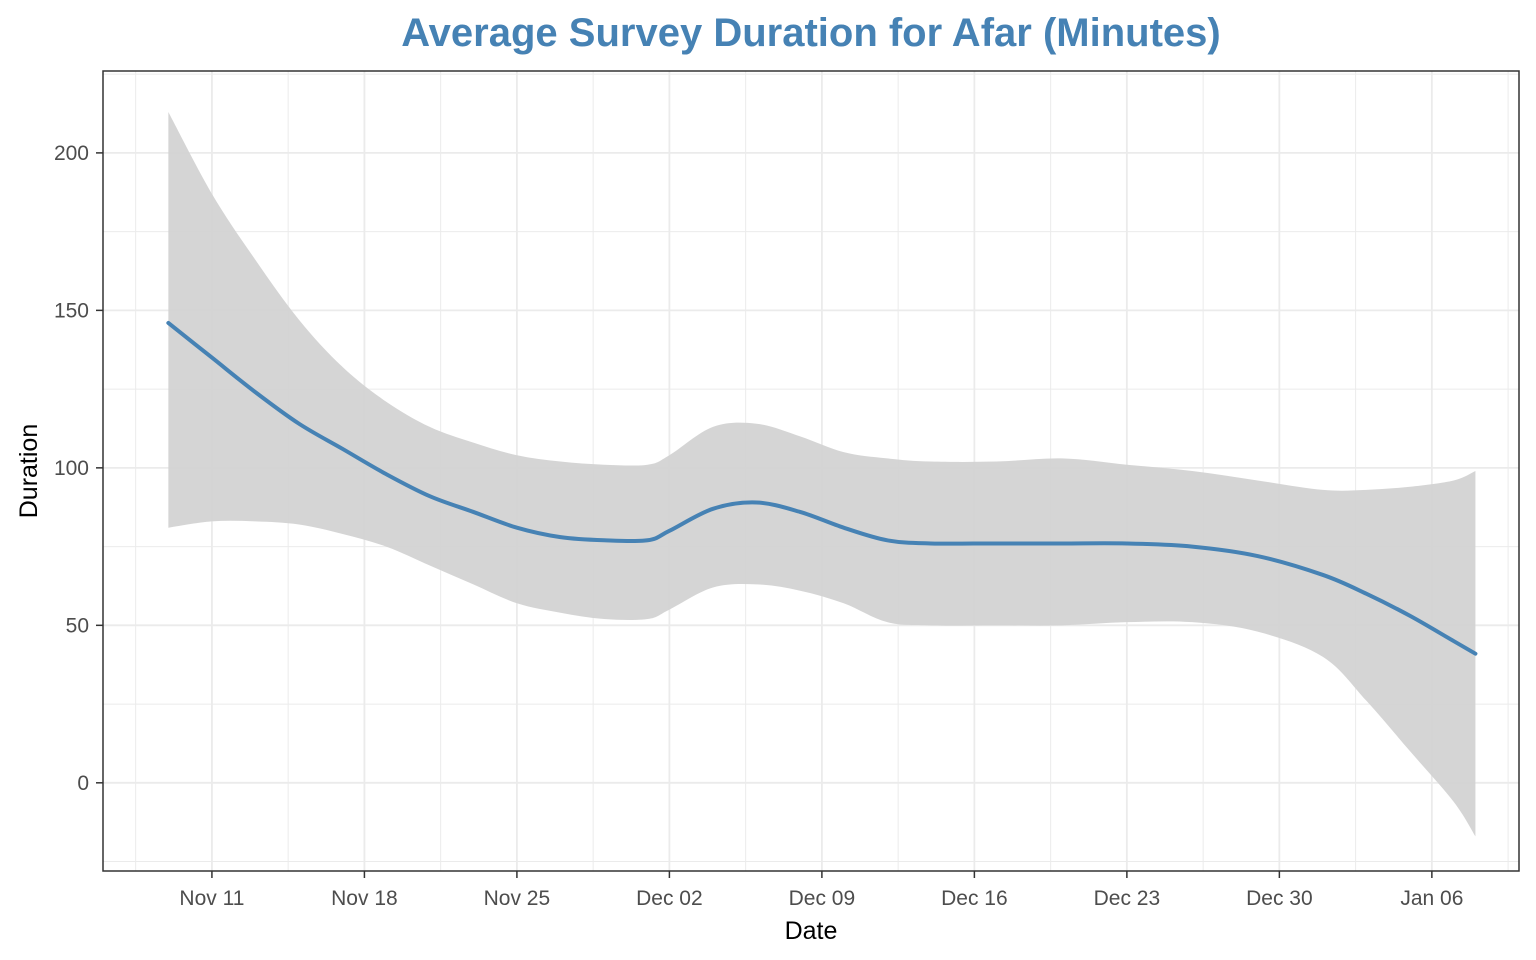 The image size is (1536, 960). Describe the element at coordinates (1127, 898) in the screenshot. I see `x-tick-label: Dec 23` at that location.